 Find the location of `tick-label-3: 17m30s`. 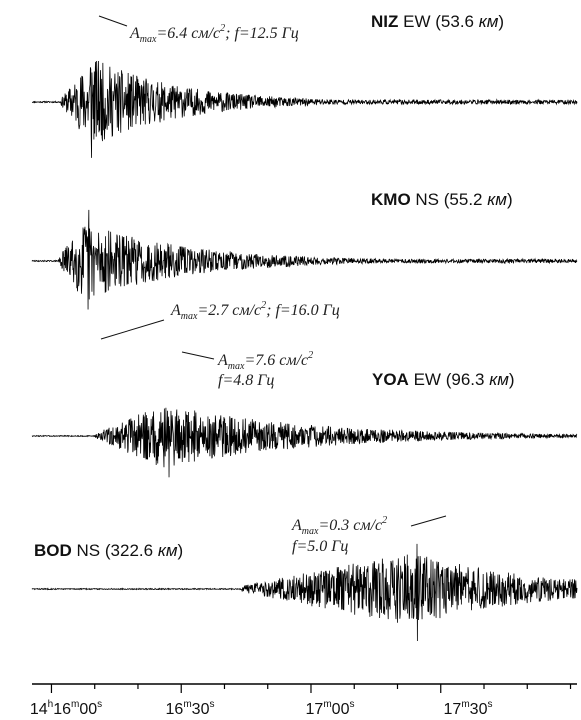

tick-label-3: 17m30s is located at coordinates (468, 708).